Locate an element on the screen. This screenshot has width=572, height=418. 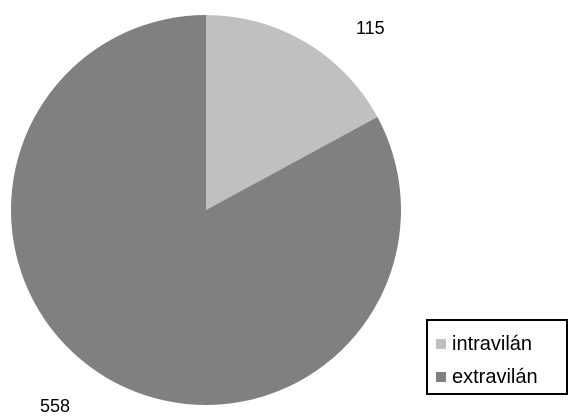
data-label-intravilan: 115 is located at coordinates (370, 28).